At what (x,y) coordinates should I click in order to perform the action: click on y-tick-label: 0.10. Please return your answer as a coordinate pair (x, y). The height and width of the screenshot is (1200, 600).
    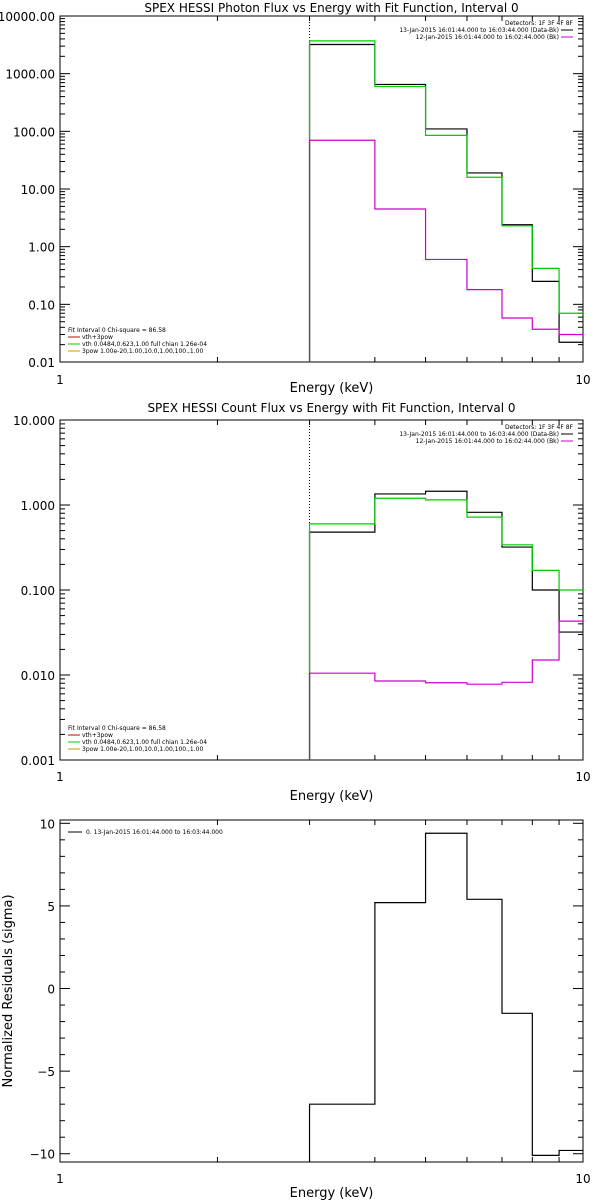
    Looking at the image, I should click on (41, 305).